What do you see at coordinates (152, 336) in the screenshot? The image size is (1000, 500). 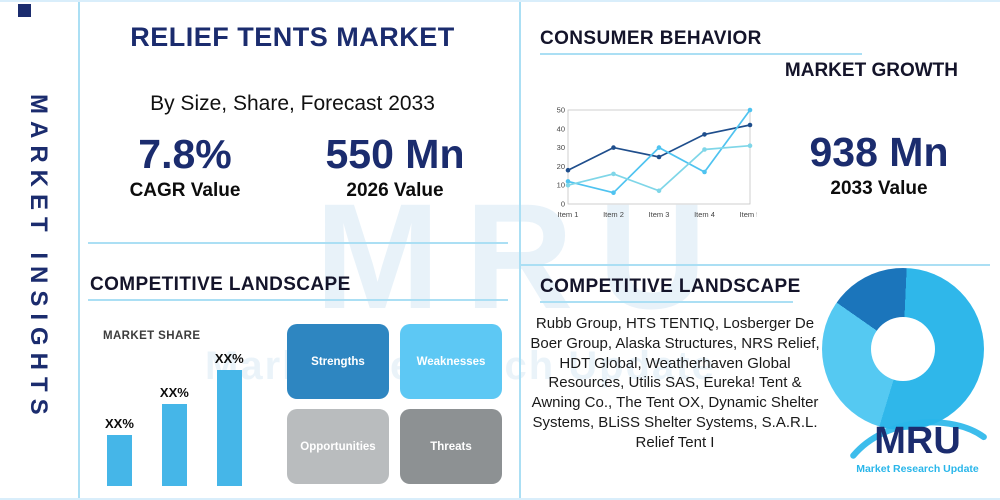 I see `market-share-label: MARKET SHARE` at bounding box center [152, 336].